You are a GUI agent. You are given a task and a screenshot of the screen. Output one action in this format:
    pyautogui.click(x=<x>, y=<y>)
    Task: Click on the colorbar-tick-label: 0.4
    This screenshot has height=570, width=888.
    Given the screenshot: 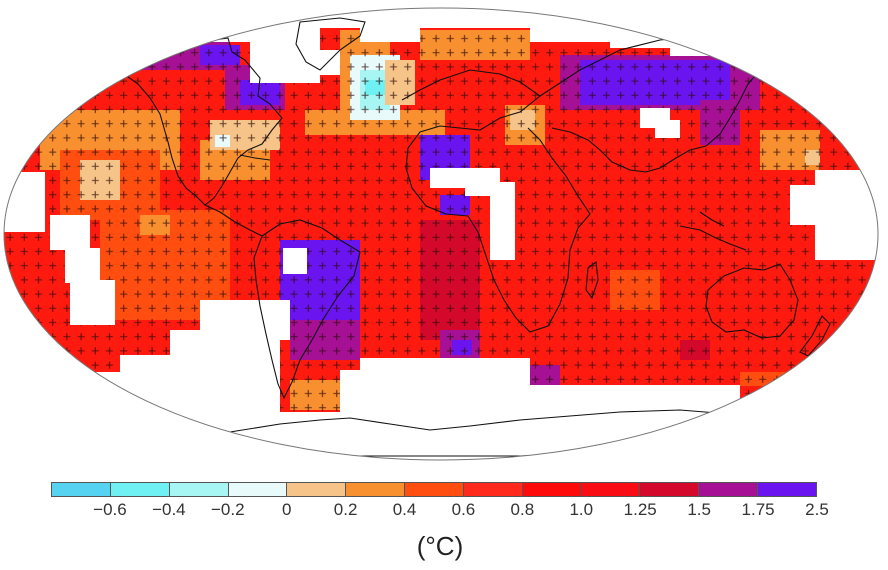 What is the action you would take?
    pyautogui.click(x=404, y=509)
    